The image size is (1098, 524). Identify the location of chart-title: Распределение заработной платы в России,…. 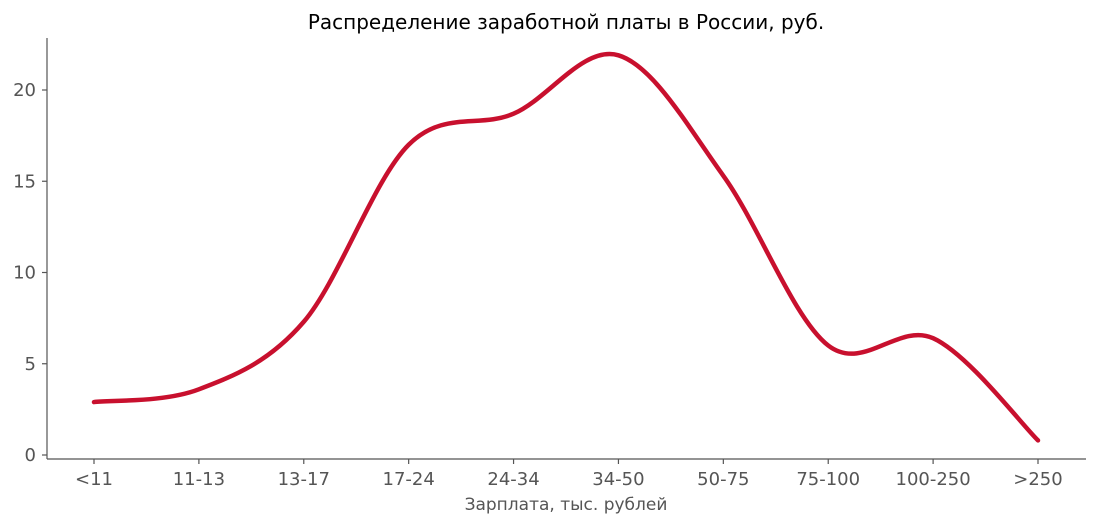
(566, 22).